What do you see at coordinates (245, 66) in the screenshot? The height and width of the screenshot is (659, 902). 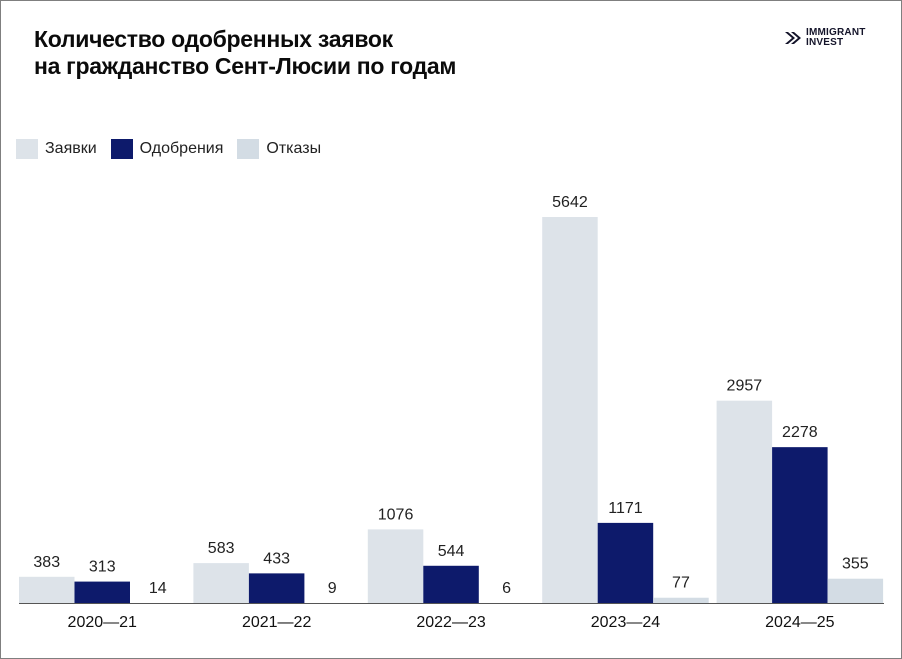 I see `title-line-2: на гражданство Сент-Люсии по годам` at bounding box center [245, 66].